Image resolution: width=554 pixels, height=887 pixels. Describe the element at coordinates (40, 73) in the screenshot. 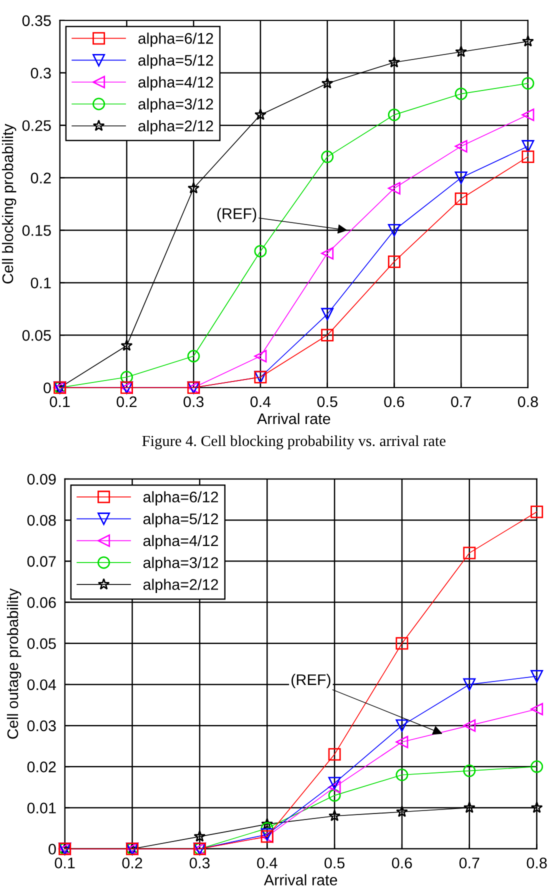

I see `y-tick-label: 0.3` at that location.